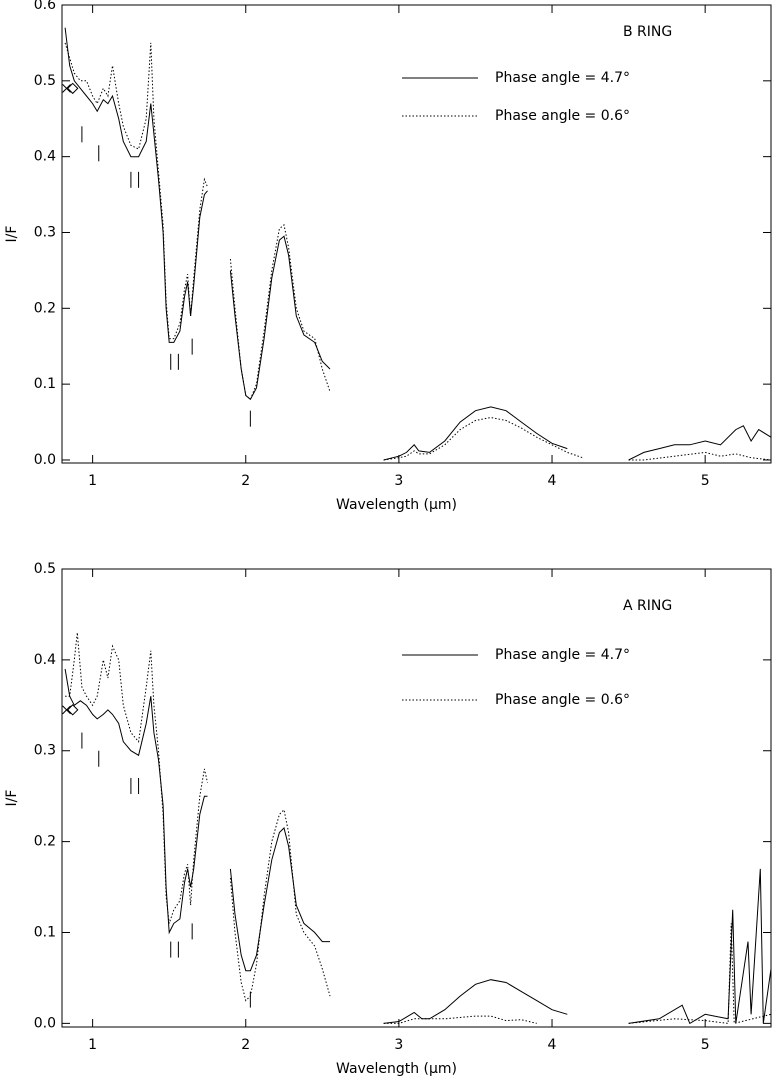  I want to click on ring-label: A RING, so click(647, 606).